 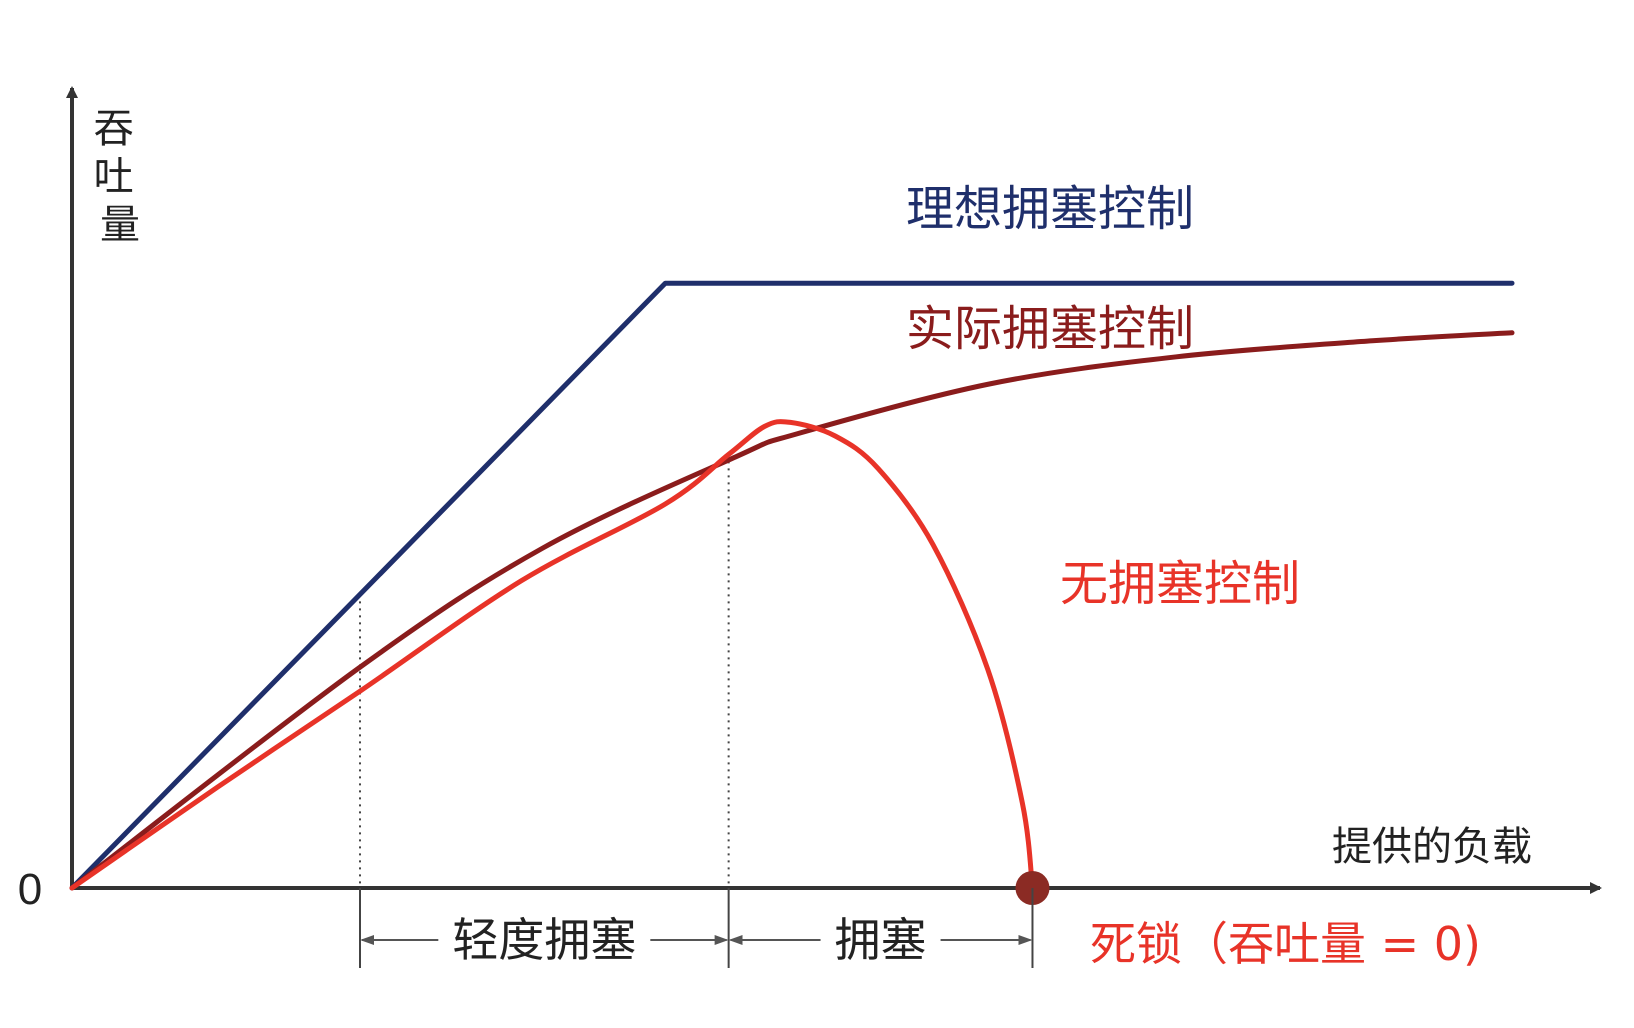 What do you see at coordinates (696, 928) in the screenshot?
I see `region-markers: 轻度拥塞 拥塞` at bounding box center [696, 928].